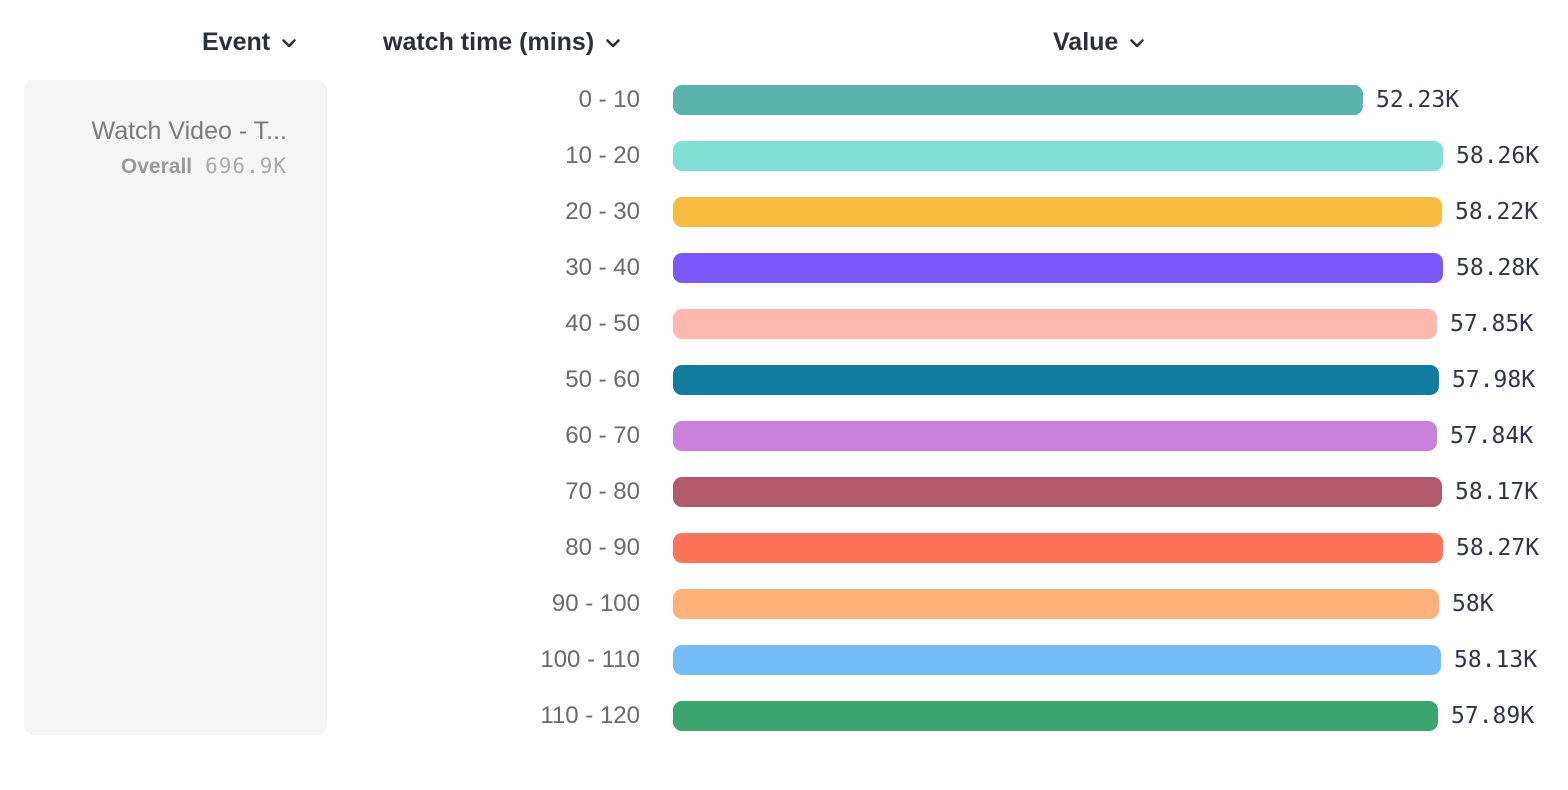 This screenshot has height=790, width=1568. Describe the element at coordinates (1498, 268) in the screenshot. I see `bar-value-label: 58.28K` at that location.